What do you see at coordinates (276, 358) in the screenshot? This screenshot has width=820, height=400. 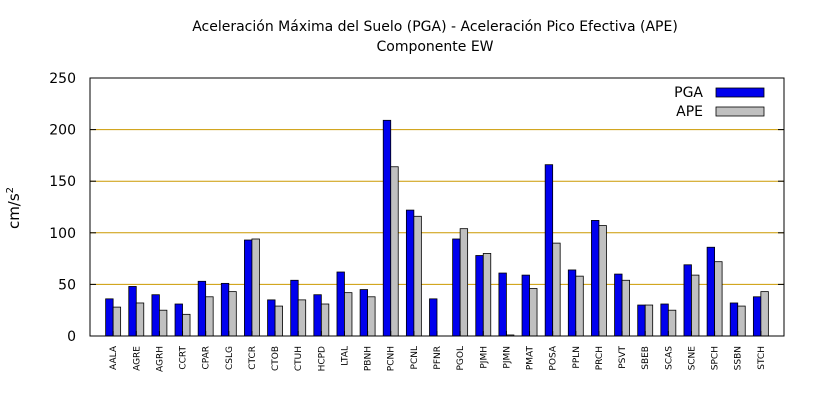 I see `x-tick-label: CTOB` at bounding box center [276, 358].